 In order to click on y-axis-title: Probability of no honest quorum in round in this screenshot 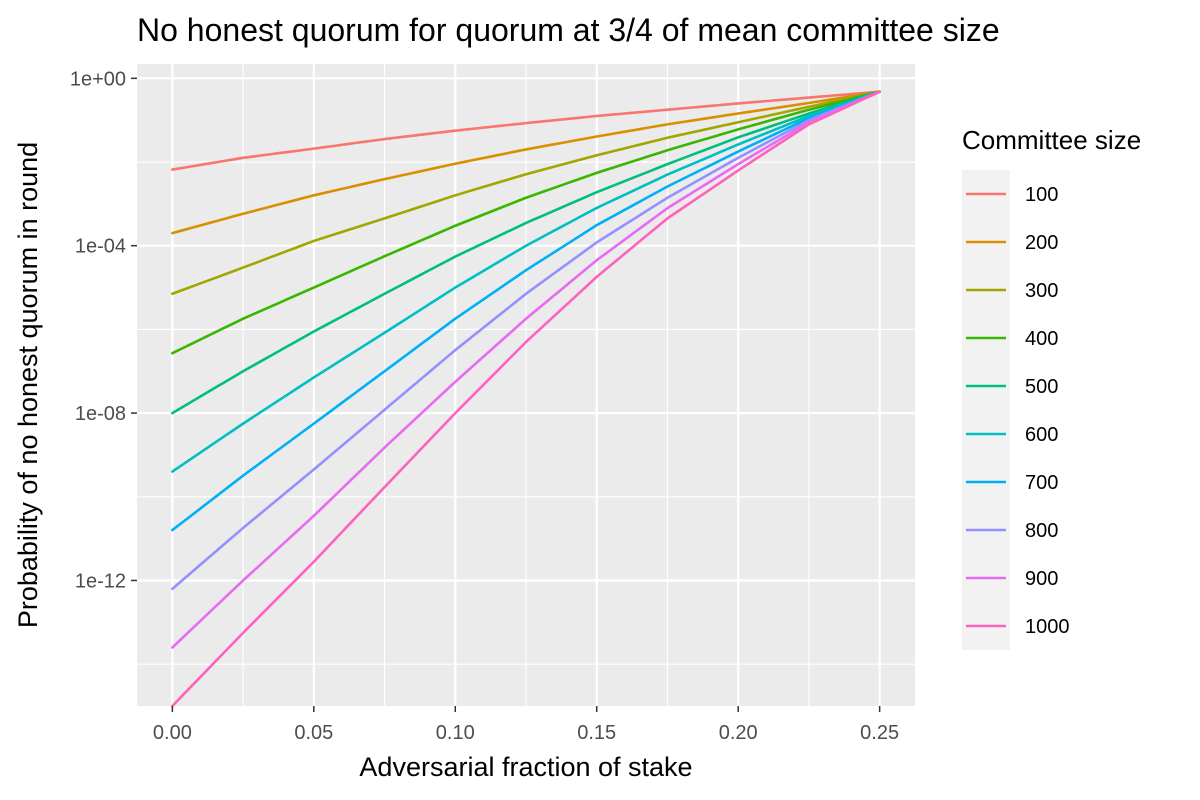, I will do `click(28, 385)`.